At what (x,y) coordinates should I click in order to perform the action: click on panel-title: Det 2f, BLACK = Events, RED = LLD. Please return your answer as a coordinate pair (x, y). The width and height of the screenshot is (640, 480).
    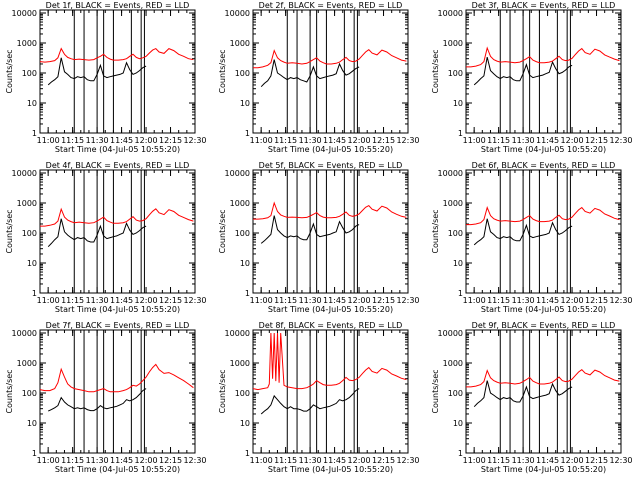
    Looking at the image, I should click on (331, 5).